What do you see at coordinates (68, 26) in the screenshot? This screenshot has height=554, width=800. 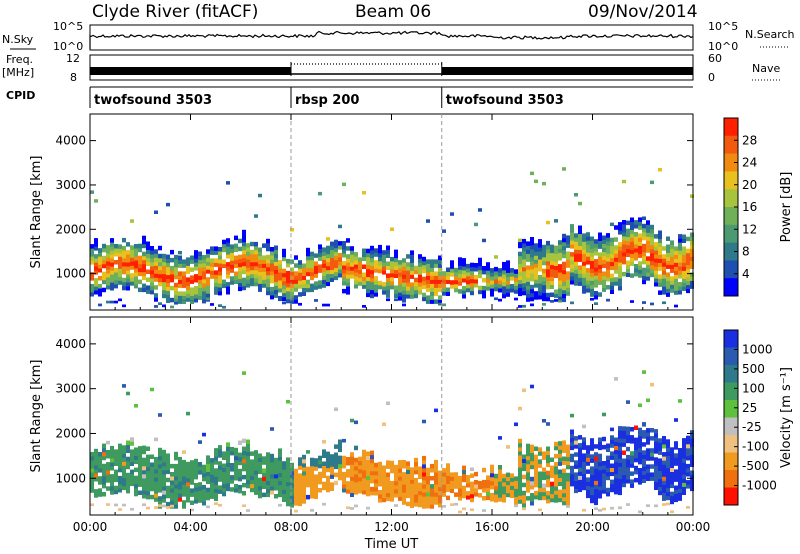 I see `nsky-axis-hi: 10^5` at bounding box center [68, 26].